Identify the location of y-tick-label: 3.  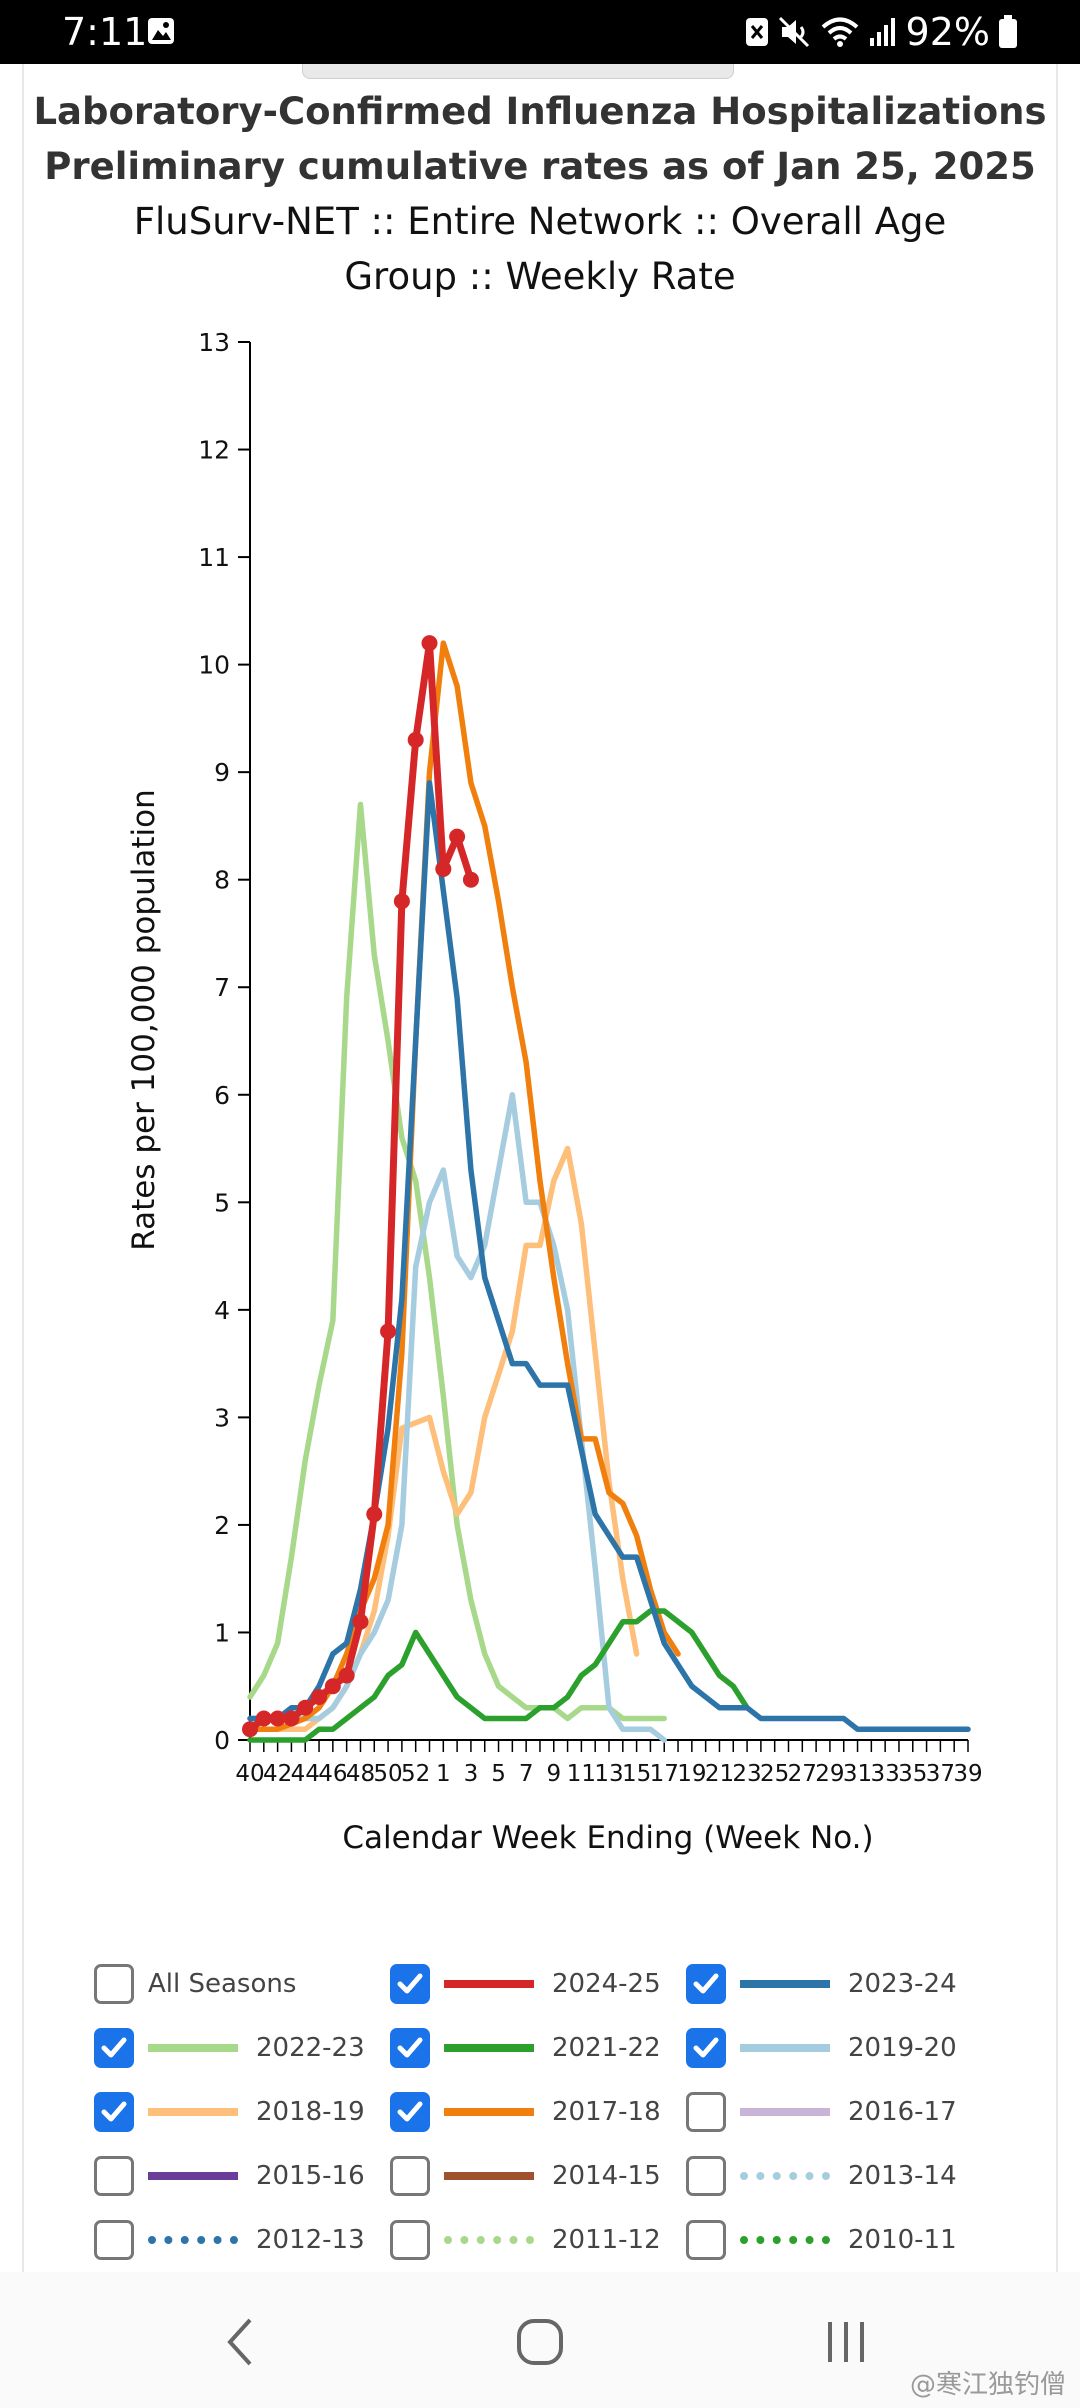
(222, 1417).